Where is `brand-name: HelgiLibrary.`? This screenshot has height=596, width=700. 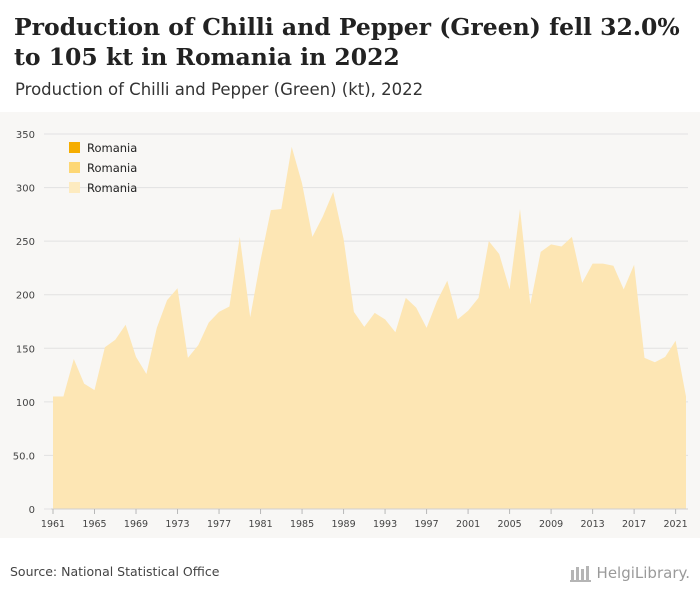 brand-name: HelgiLibrary. is located at coordinates (643, 573).